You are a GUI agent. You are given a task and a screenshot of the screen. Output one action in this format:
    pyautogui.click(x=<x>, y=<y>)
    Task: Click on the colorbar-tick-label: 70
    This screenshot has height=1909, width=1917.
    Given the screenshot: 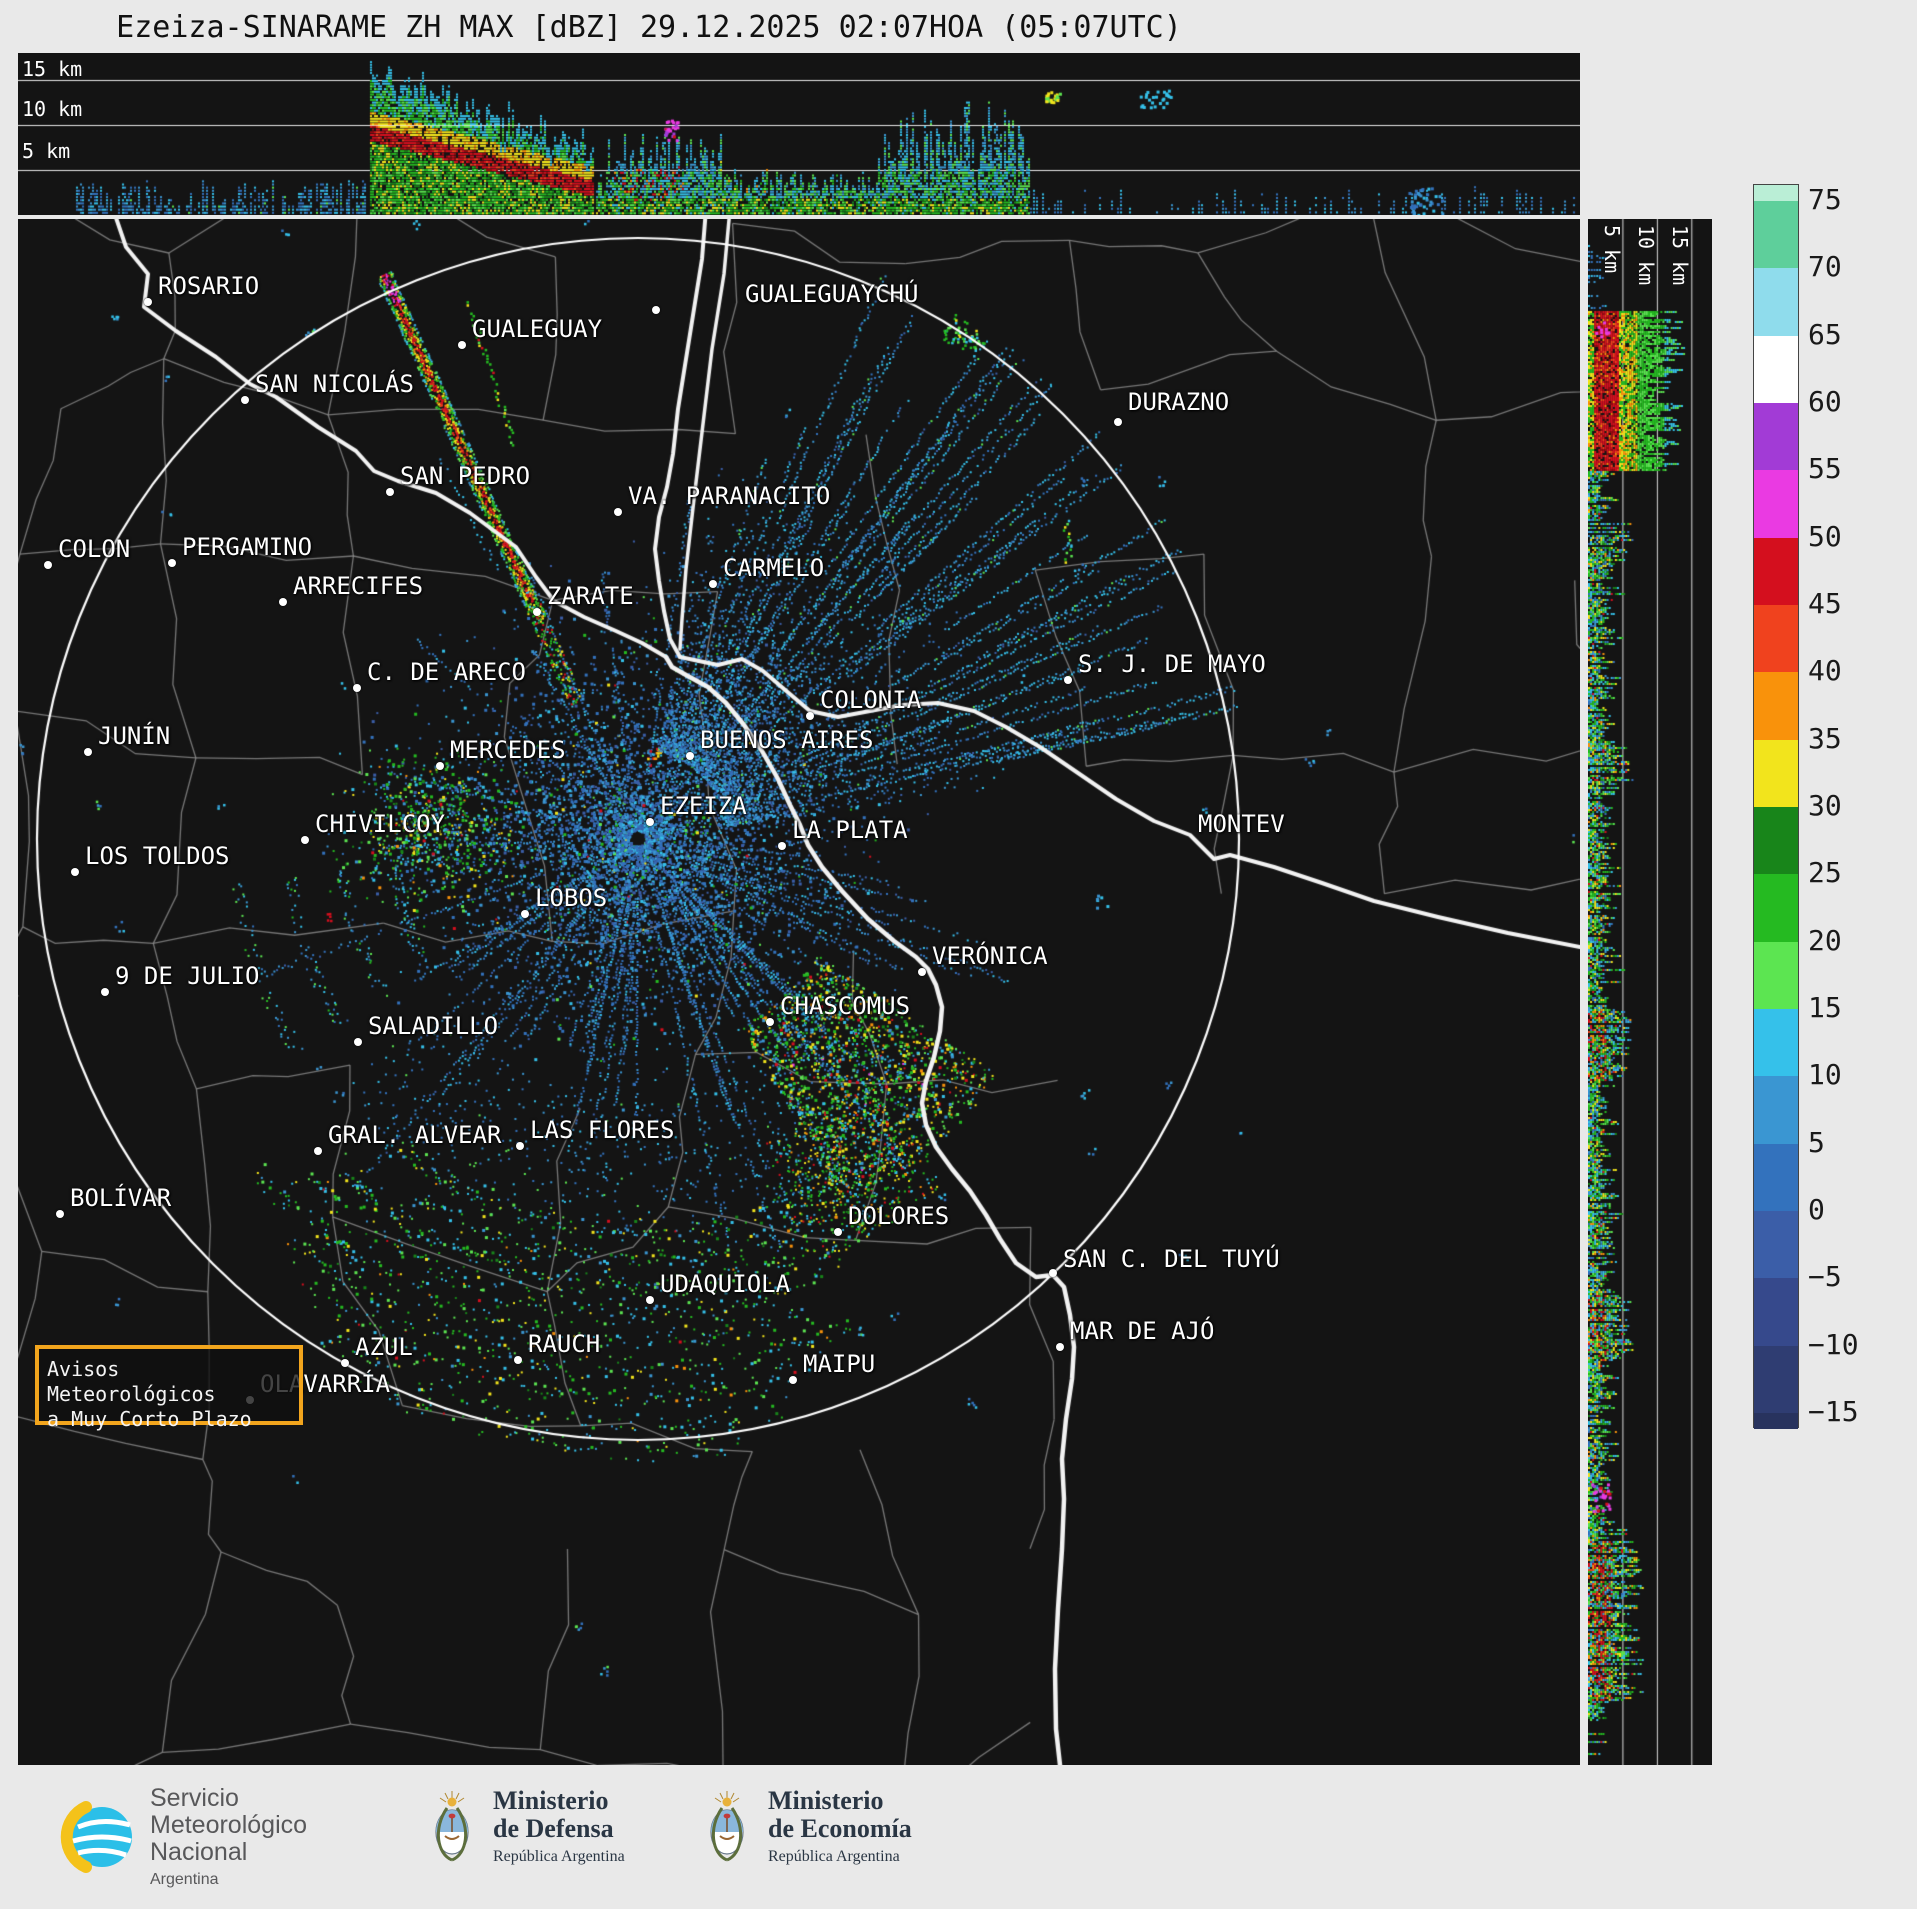 What is the action you would take?
    pyautogui.click(x=1825, y=267)
    